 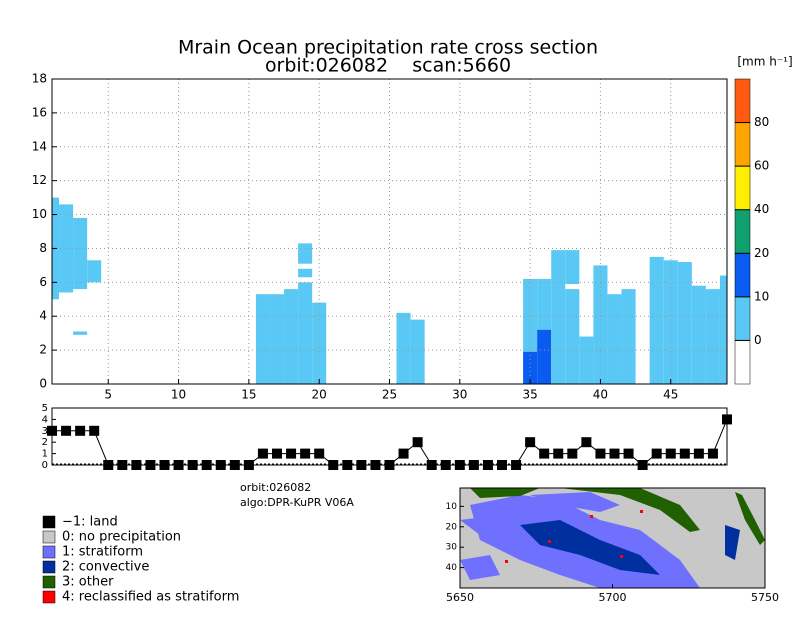 What do you see at coordinates (529, 395) in the screenshot?
I see `x-tick-label: 35` at bounding box center [529, 395].